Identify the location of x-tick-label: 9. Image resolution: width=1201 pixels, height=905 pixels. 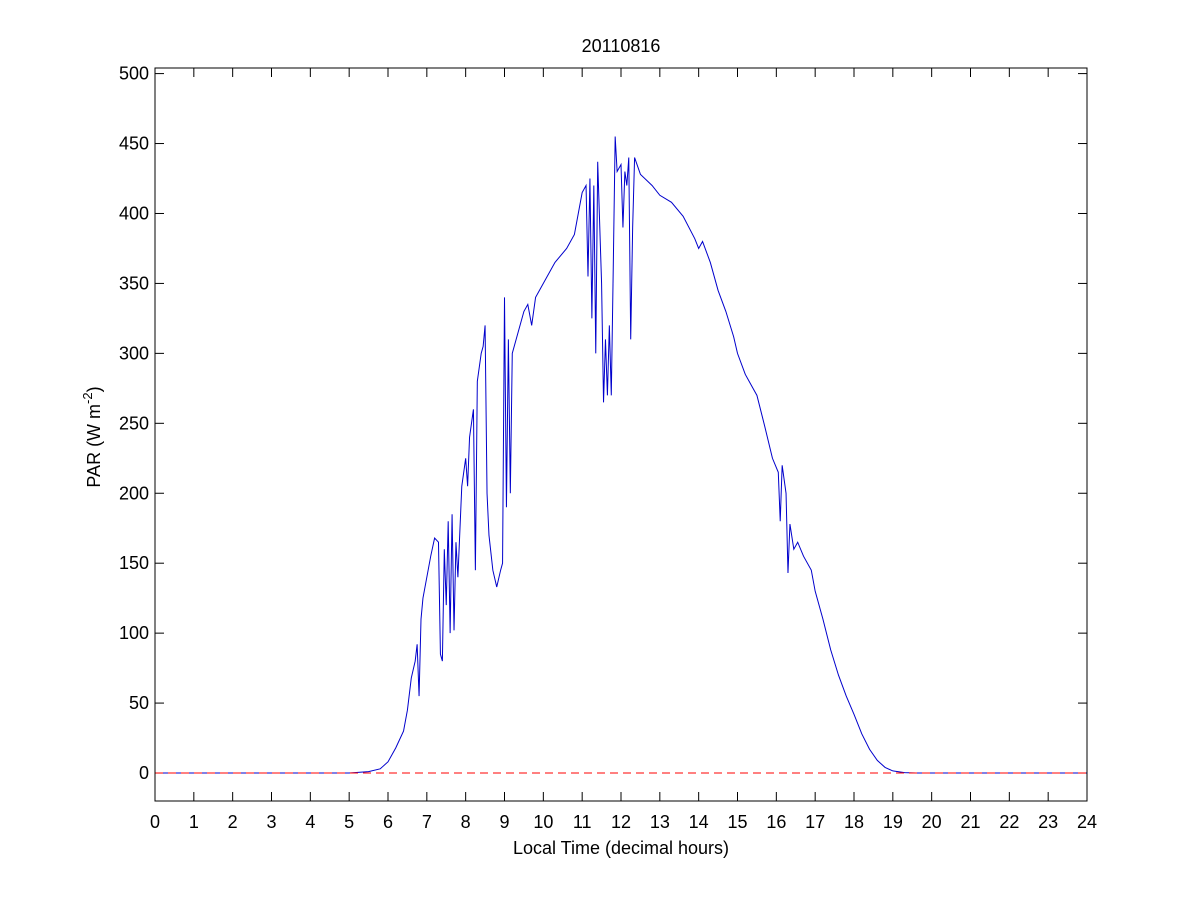
(504, 822).